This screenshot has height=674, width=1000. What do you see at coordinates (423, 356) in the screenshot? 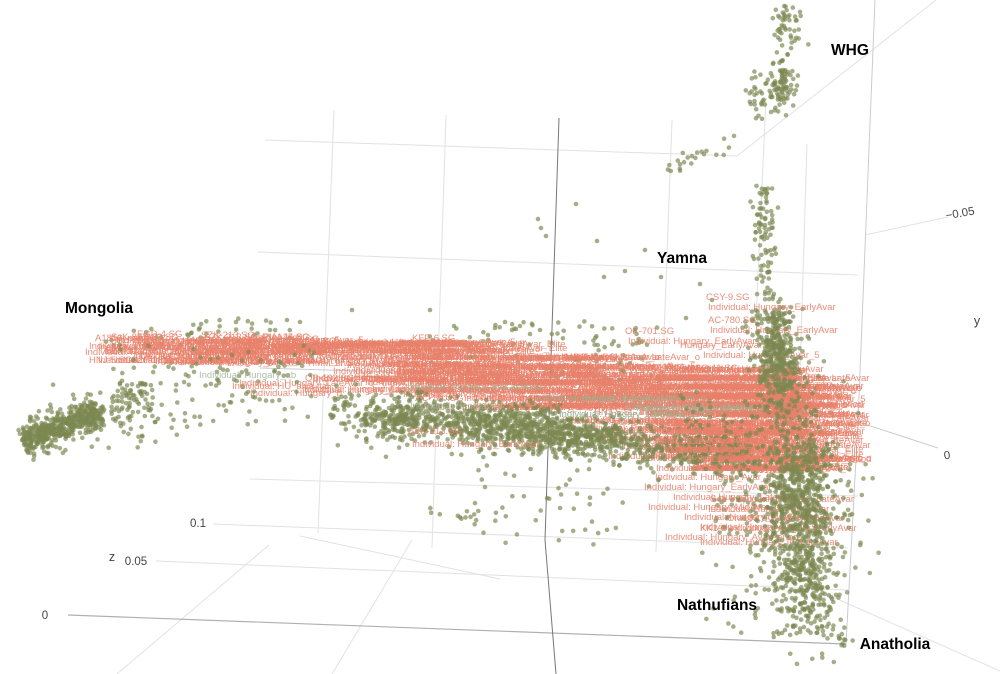
I see `svg-text: PLV-44.SG` at bounding box center [423, 356].